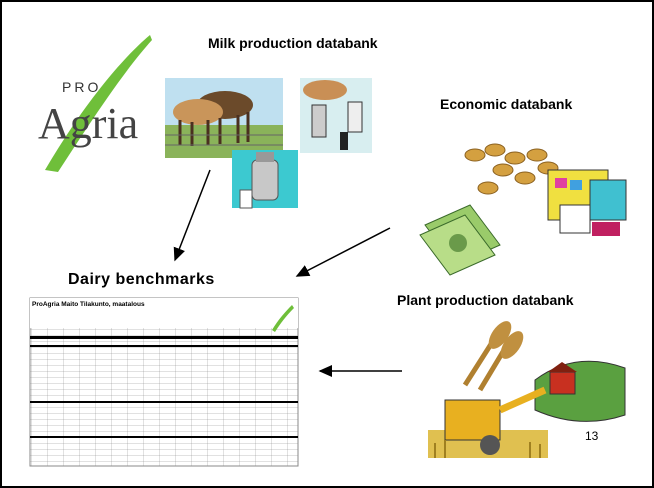  I want to click on milk-title: Milk production databank, so click(293, 43).